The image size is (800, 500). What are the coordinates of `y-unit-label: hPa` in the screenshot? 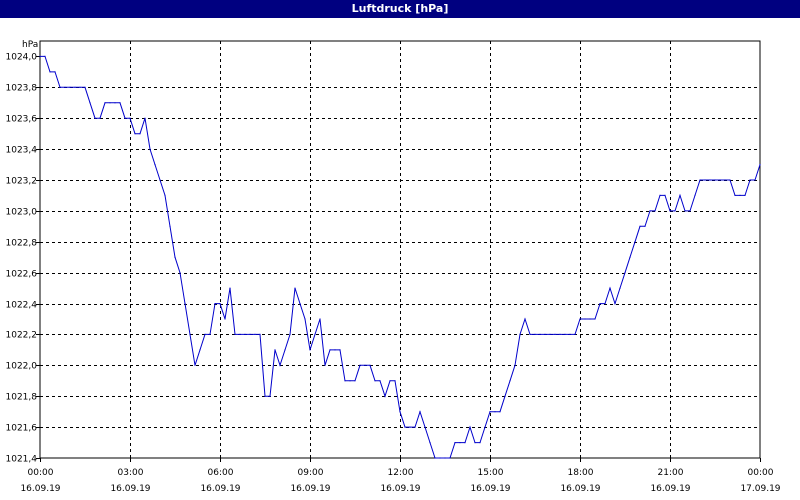 It's located at (30, 45).